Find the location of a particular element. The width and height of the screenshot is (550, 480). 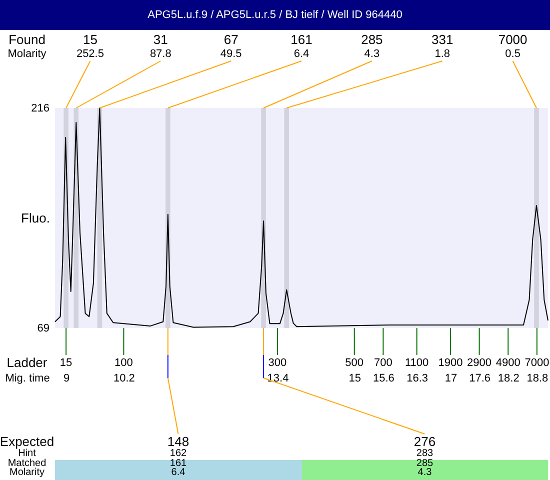

band-label: 161 is located at coordinates (301, 39).